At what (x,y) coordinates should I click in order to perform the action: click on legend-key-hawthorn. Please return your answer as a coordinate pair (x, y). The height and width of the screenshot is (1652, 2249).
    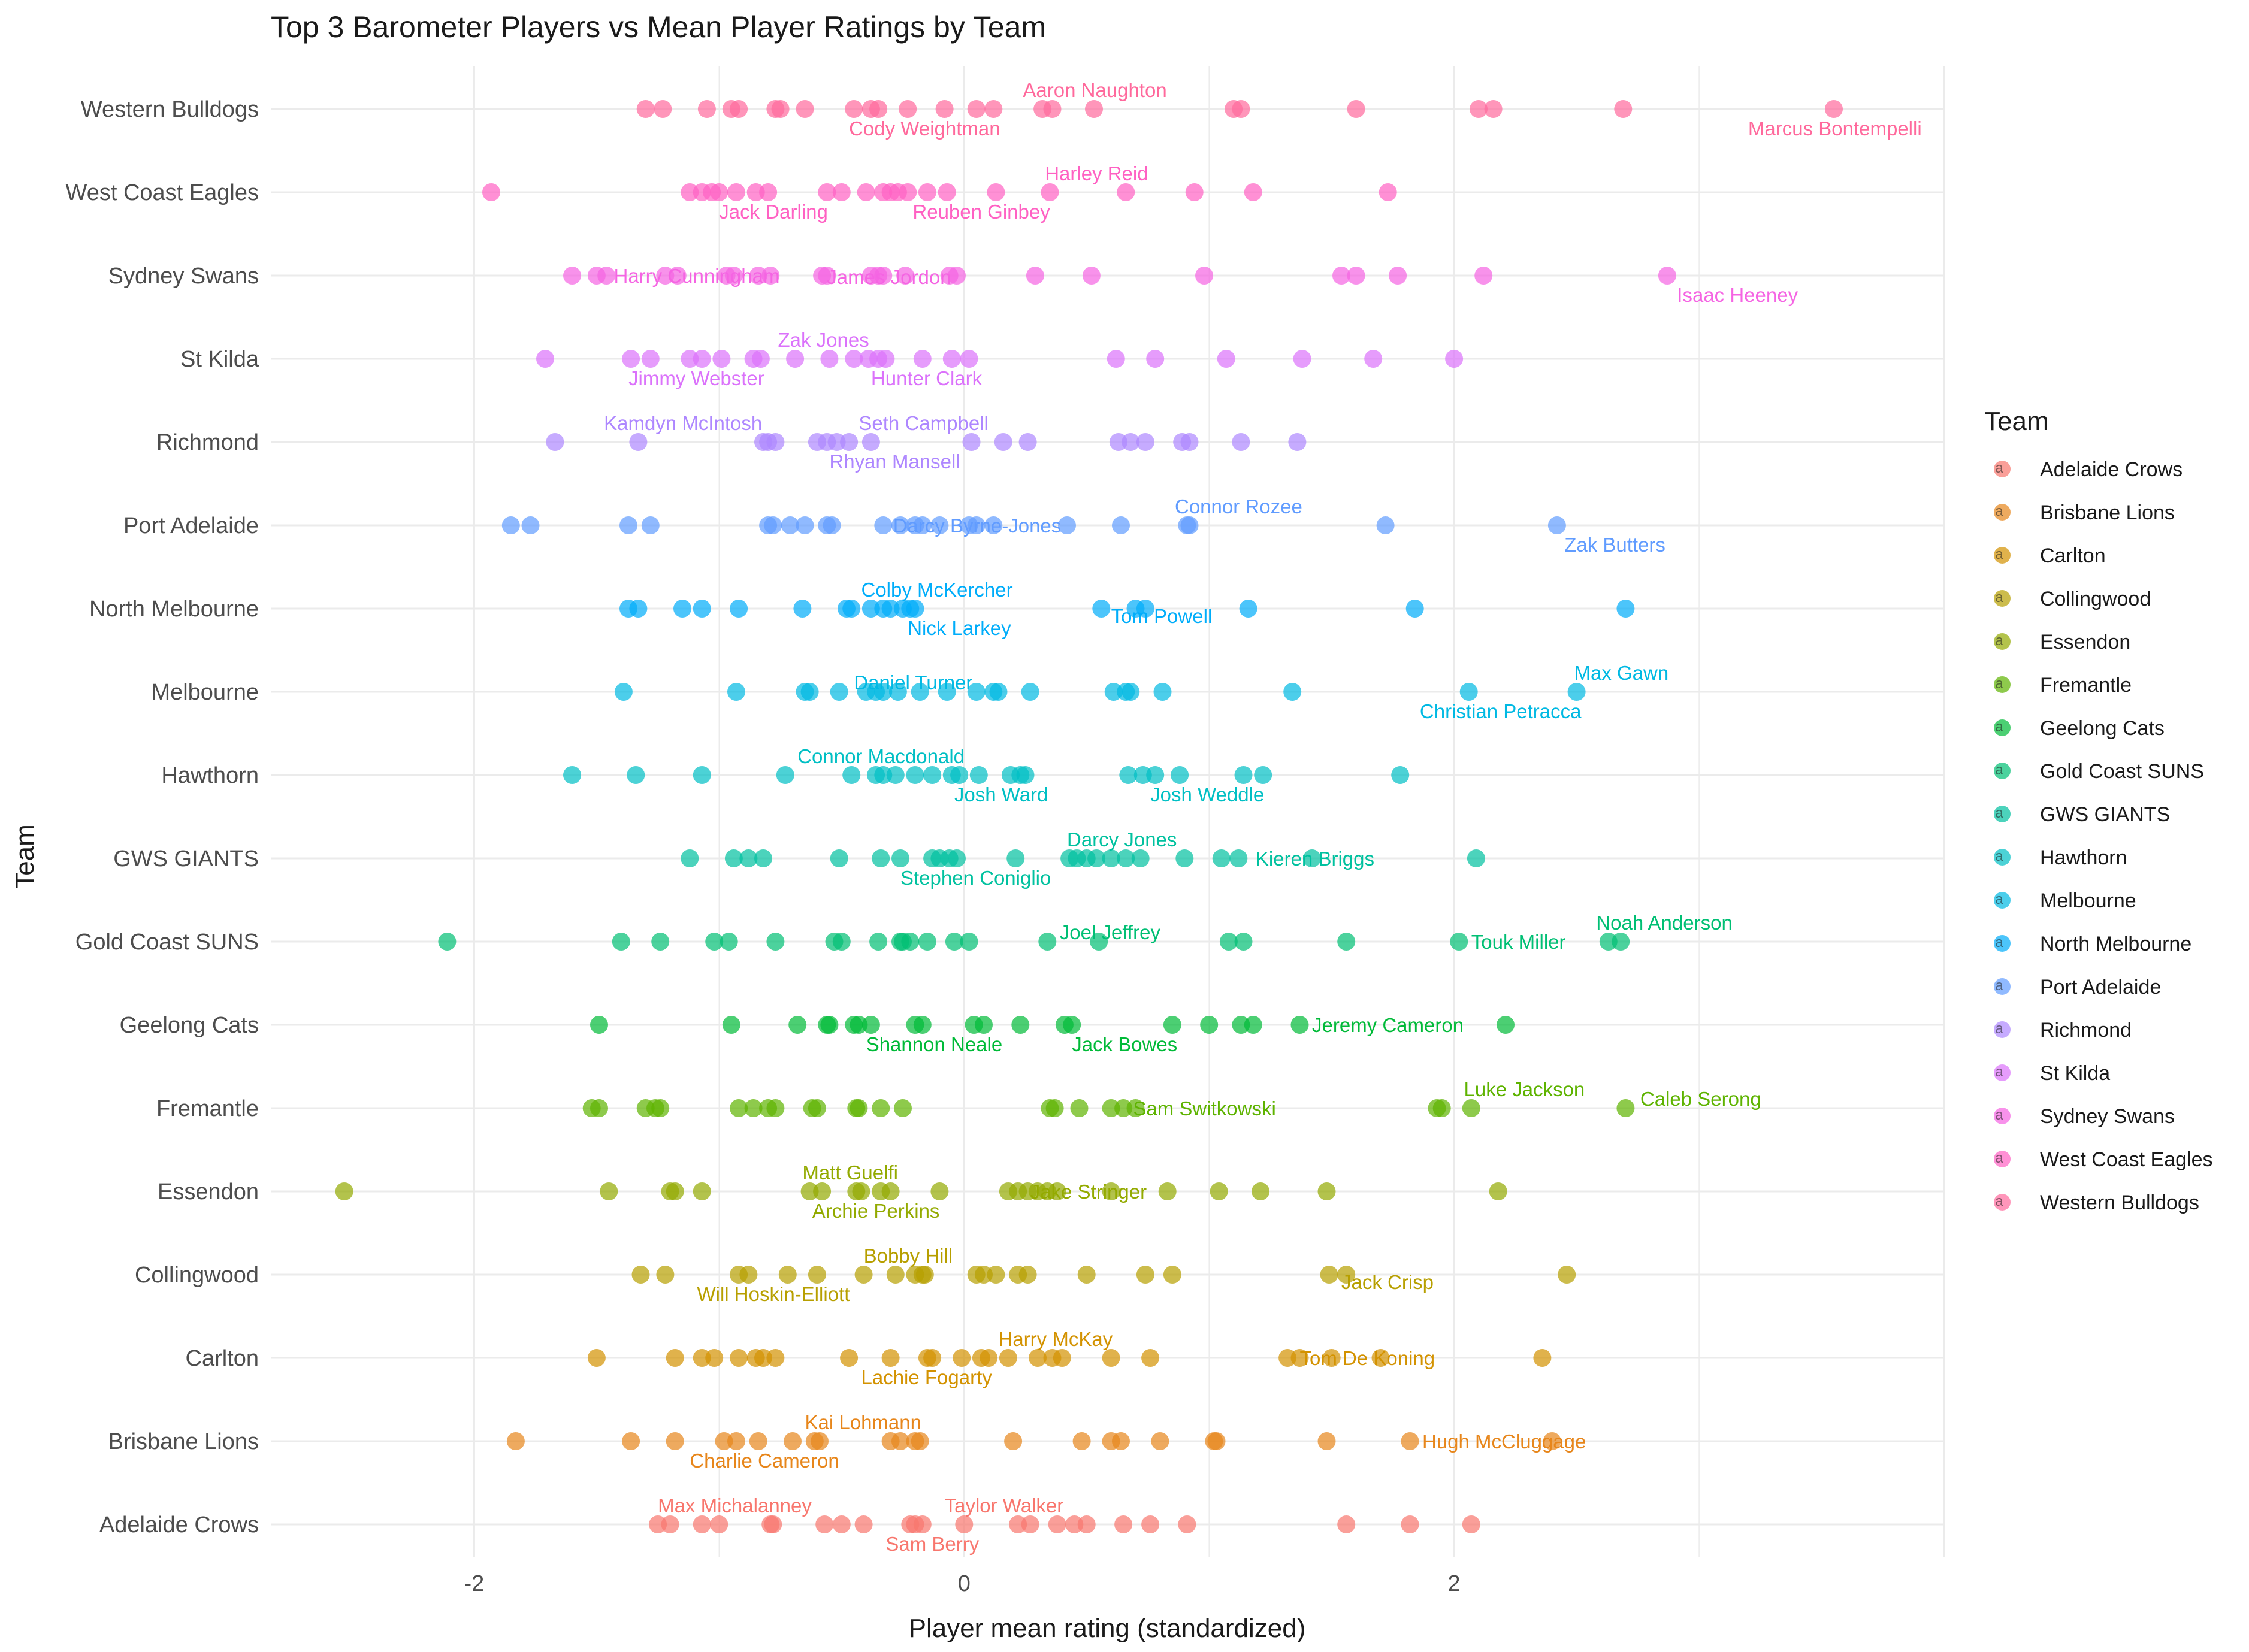
    Looking at the image, I should click on (2002, 857).